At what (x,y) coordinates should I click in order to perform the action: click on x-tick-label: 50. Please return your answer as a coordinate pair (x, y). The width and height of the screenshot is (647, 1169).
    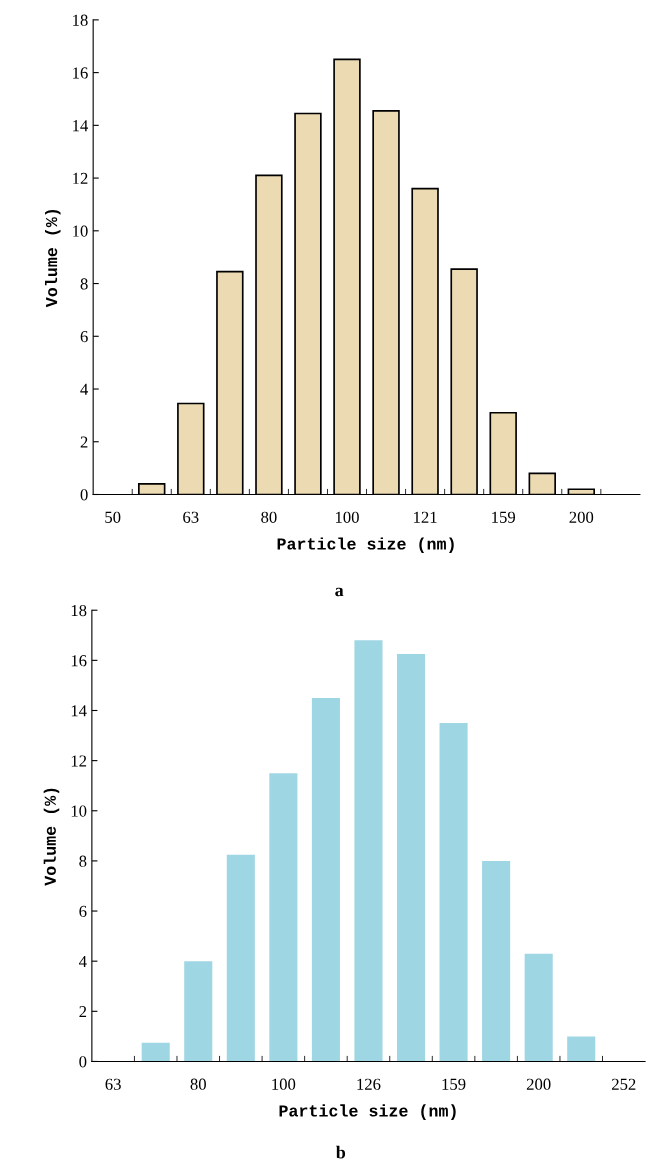
    Looking at the image, I should click on (113, 517).